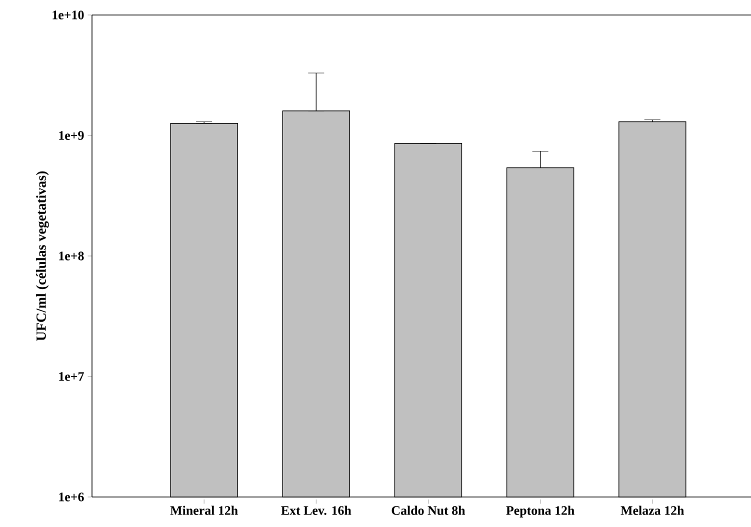  Describe the element at coordinates (652, 510) in the screenshot. I see `x-tick-label: Melaza 12h` at that location.